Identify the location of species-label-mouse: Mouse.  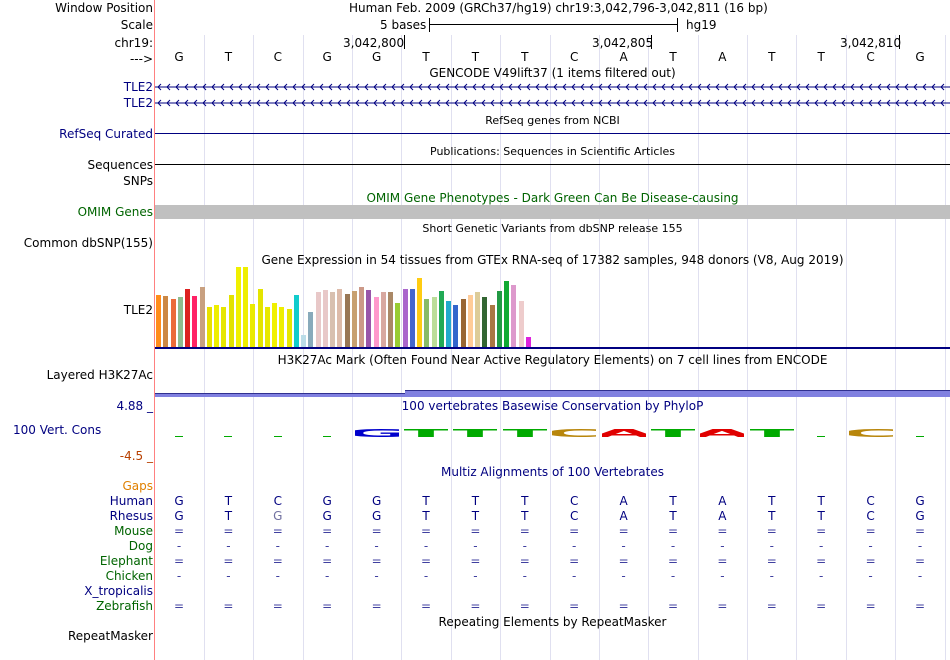
(133, 531).